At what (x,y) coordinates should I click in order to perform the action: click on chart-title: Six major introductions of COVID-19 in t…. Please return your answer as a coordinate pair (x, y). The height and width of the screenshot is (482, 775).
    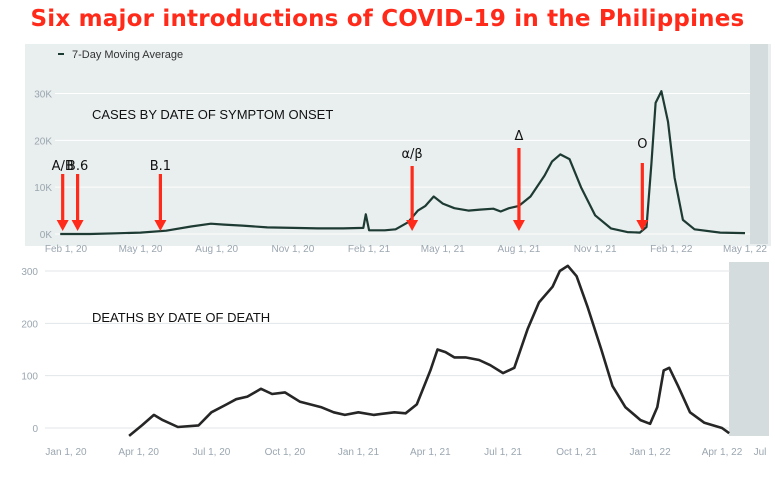
    Looking at the image, I should click on (387, 19).